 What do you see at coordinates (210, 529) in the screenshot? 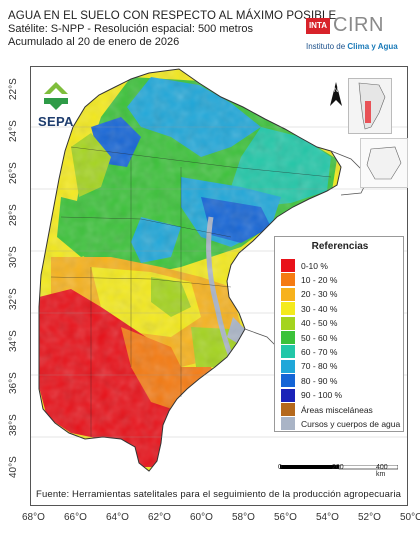
I see `longitude-axis: 68°O 66°O 64°O 62°O 60°O 58°O 56°O 54°O 52°O 50°O` at bounding box center [210, 529].